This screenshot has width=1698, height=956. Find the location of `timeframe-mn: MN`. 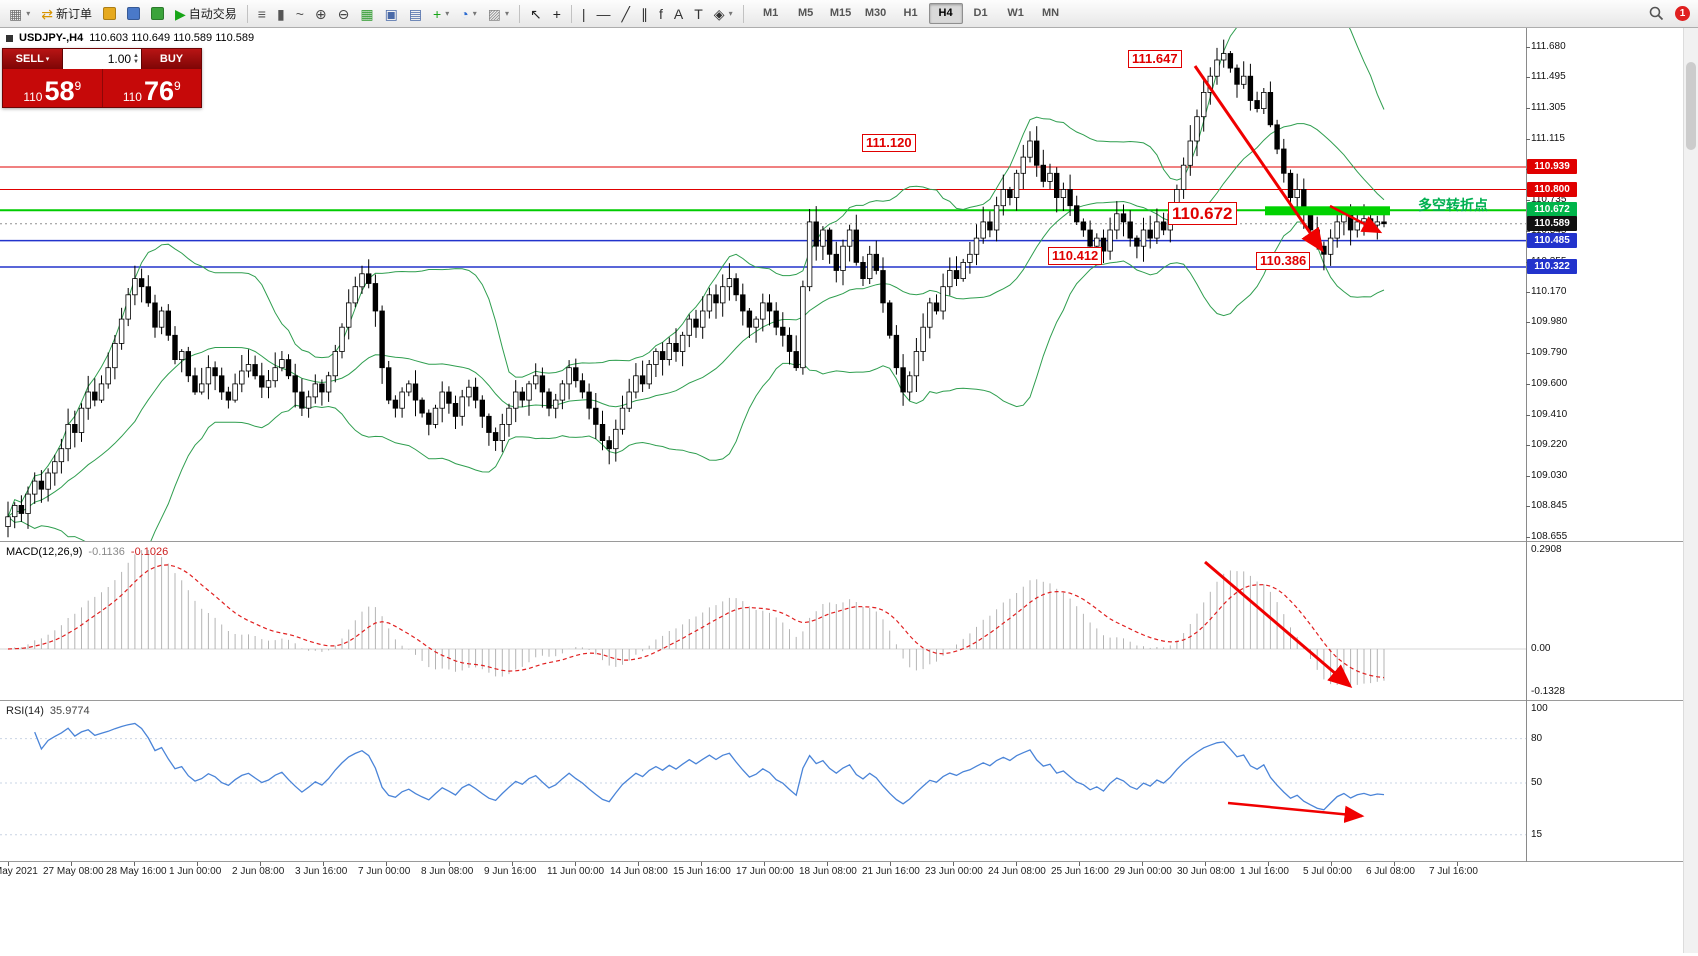

timeframe-mn: MN is located at coordinates (1051, 13).